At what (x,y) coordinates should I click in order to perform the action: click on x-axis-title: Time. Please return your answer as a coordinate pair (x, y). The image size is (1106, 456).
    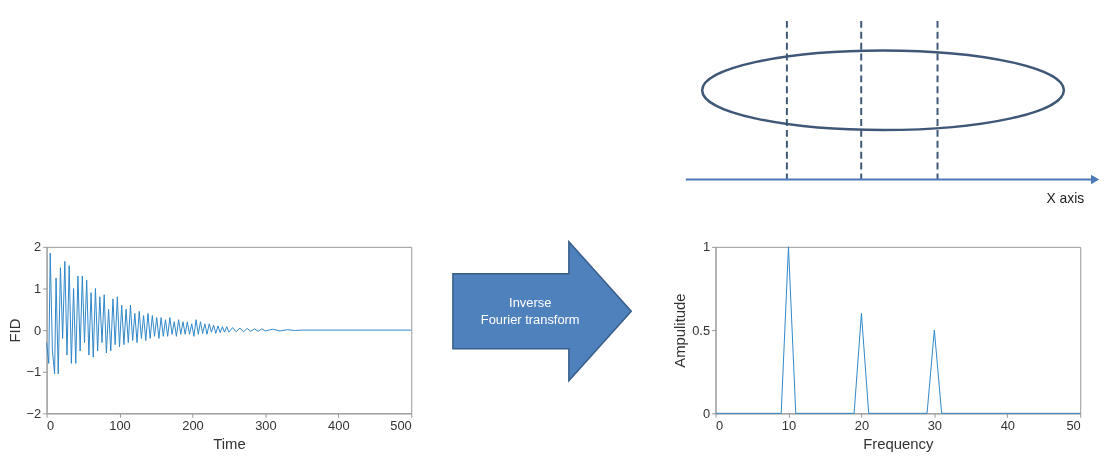
    Looking at the image, I should click on (229, 443).